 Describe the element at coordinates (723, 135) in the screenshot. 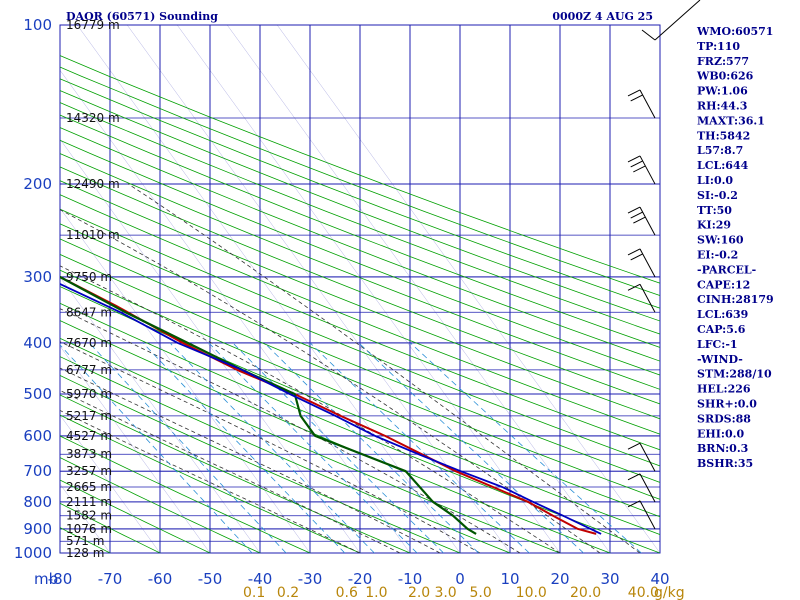

I see `index-entry: TH:5842` at that location.